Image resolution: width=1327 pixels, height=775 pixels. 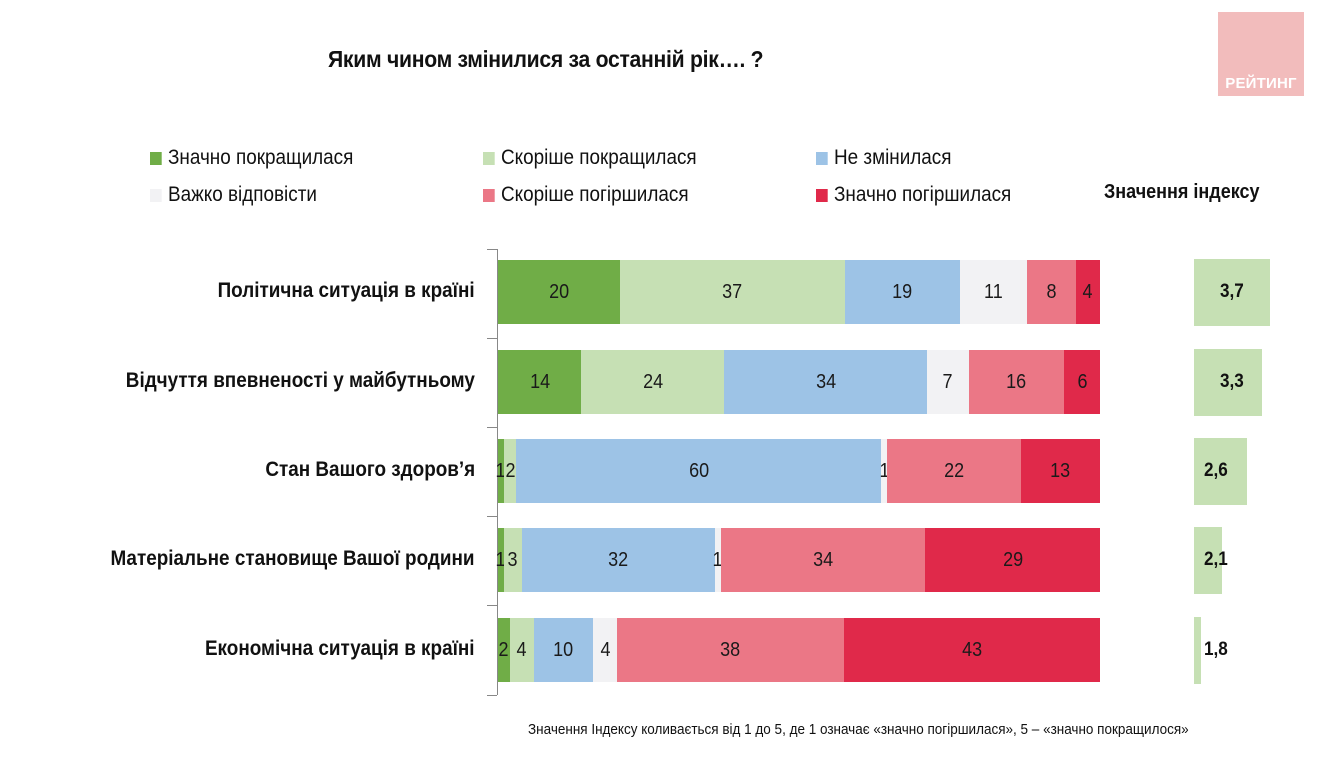 I want to click on bar-segment: 19, so click(x=902, y=292).